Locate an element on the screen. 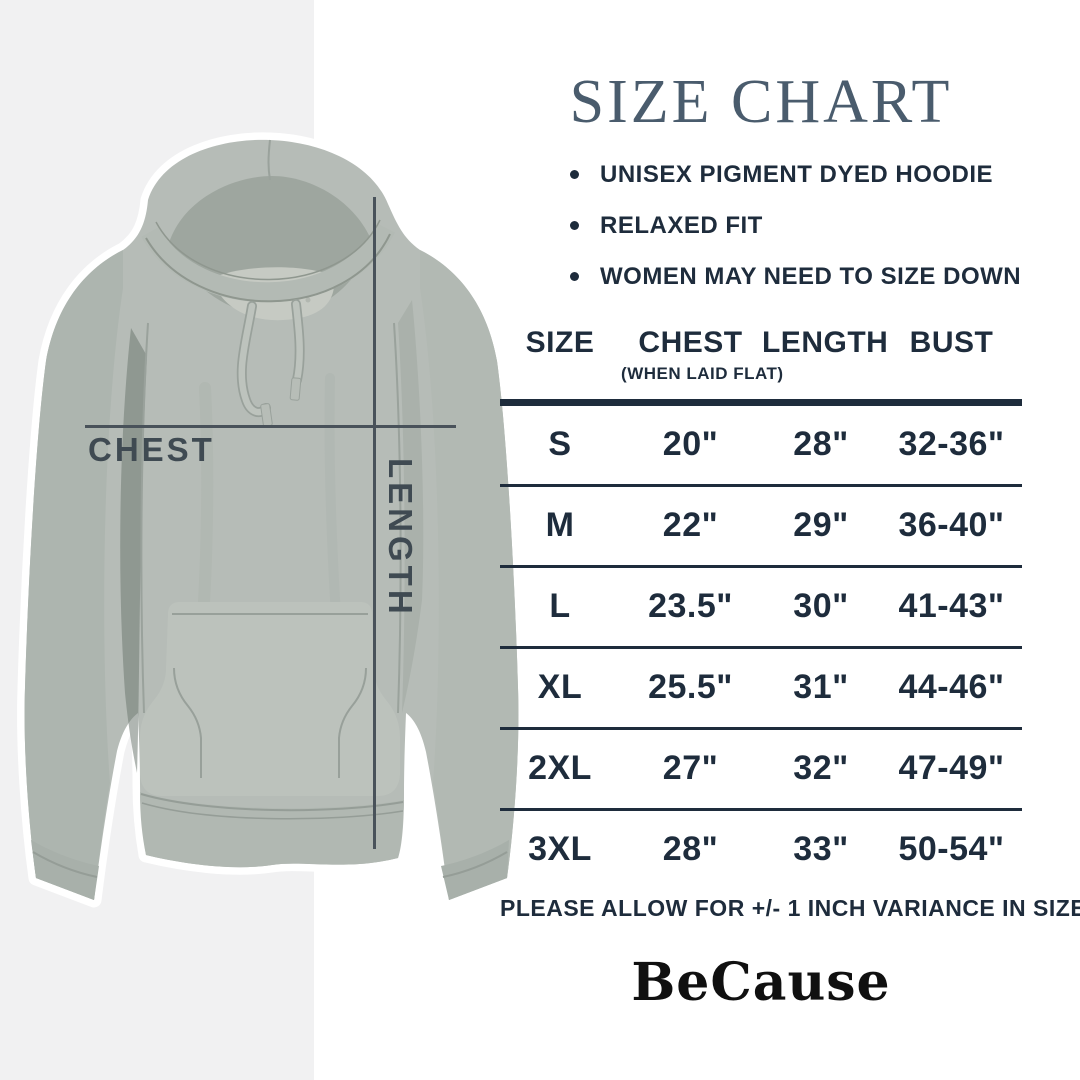 This screenshot has height=1080, width=1080. chest-subnote: (WHEN LAID FLAT) is located at coordinates (702, 373).